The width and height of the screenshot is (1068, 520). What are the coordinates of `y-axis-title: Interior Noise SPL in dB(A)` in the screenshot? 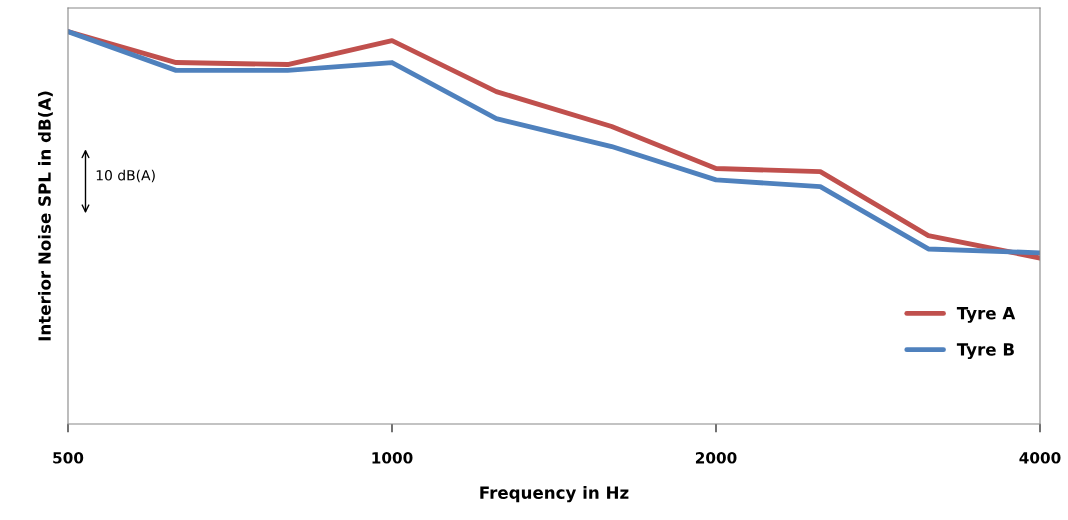 It's located at (45, 216).